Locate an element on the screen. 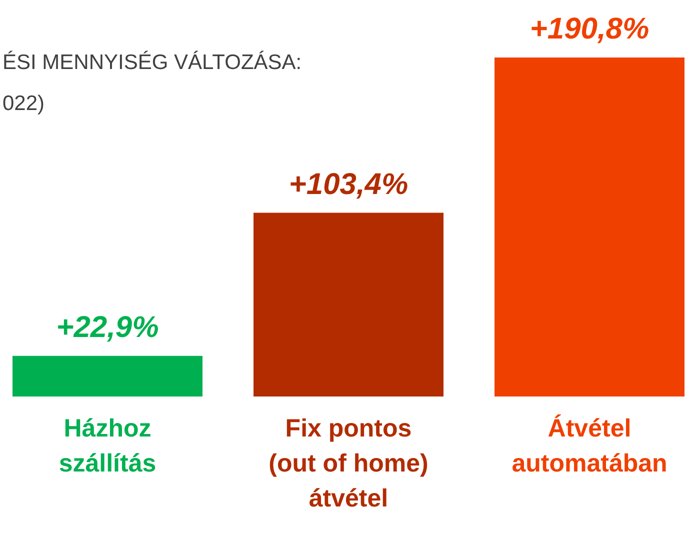 The height and width of the screenshot is (536, 692). text: 022) is located at coordinates (23, 103).